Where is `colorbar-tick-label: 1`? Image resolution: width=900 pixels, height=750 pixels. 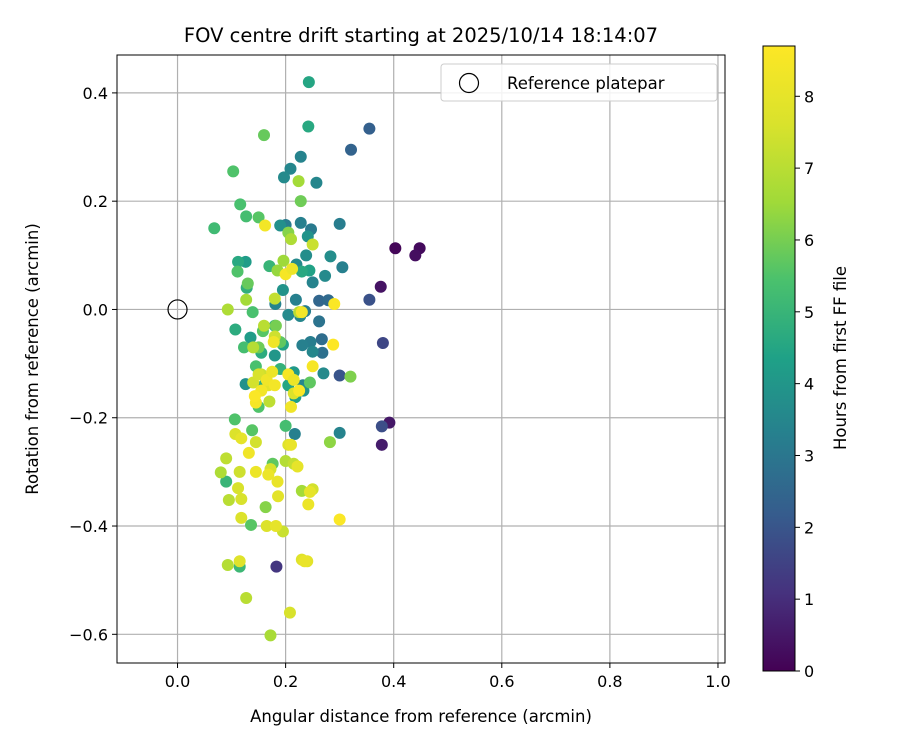
colorbar-tick-label: 1 is located at coordinates (809, 599).